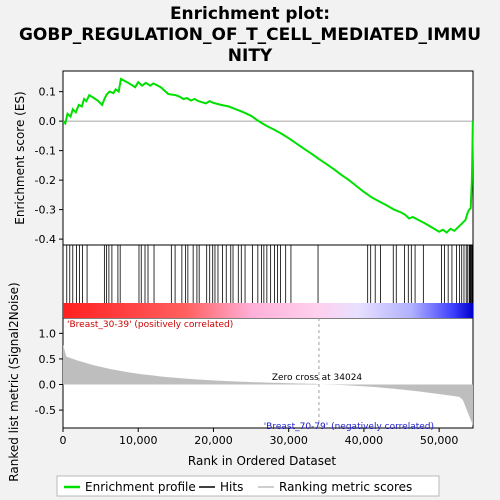 This screenshot has height=500, width=500. I want to click on chart-title-line-2: GOBP_REGULATION_OF_T_CELL_MEDIATED_IMMU, so click(250, 35).